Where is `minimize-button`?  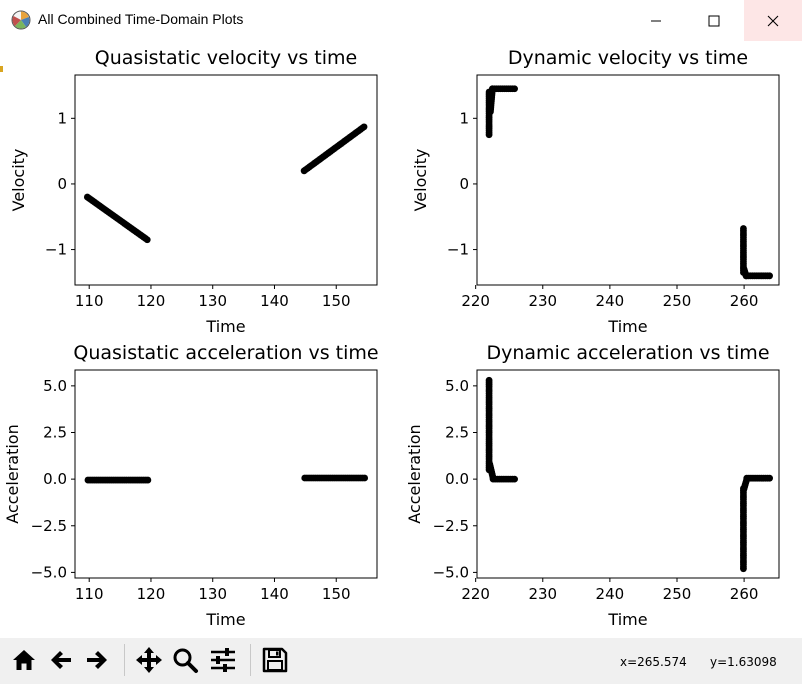 minimize-button is located at coordinates (655, 20).